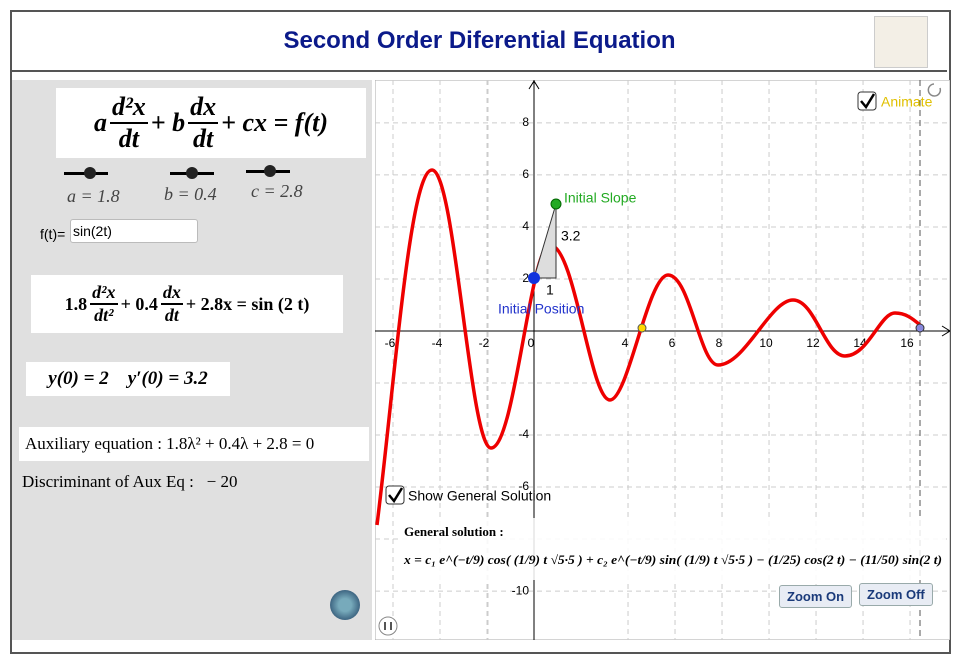 This screenshot has width=957, height=664. Describe the element at coordinates (484, 343) in the screenshot. I see `x-tick-label: -2` at that location.